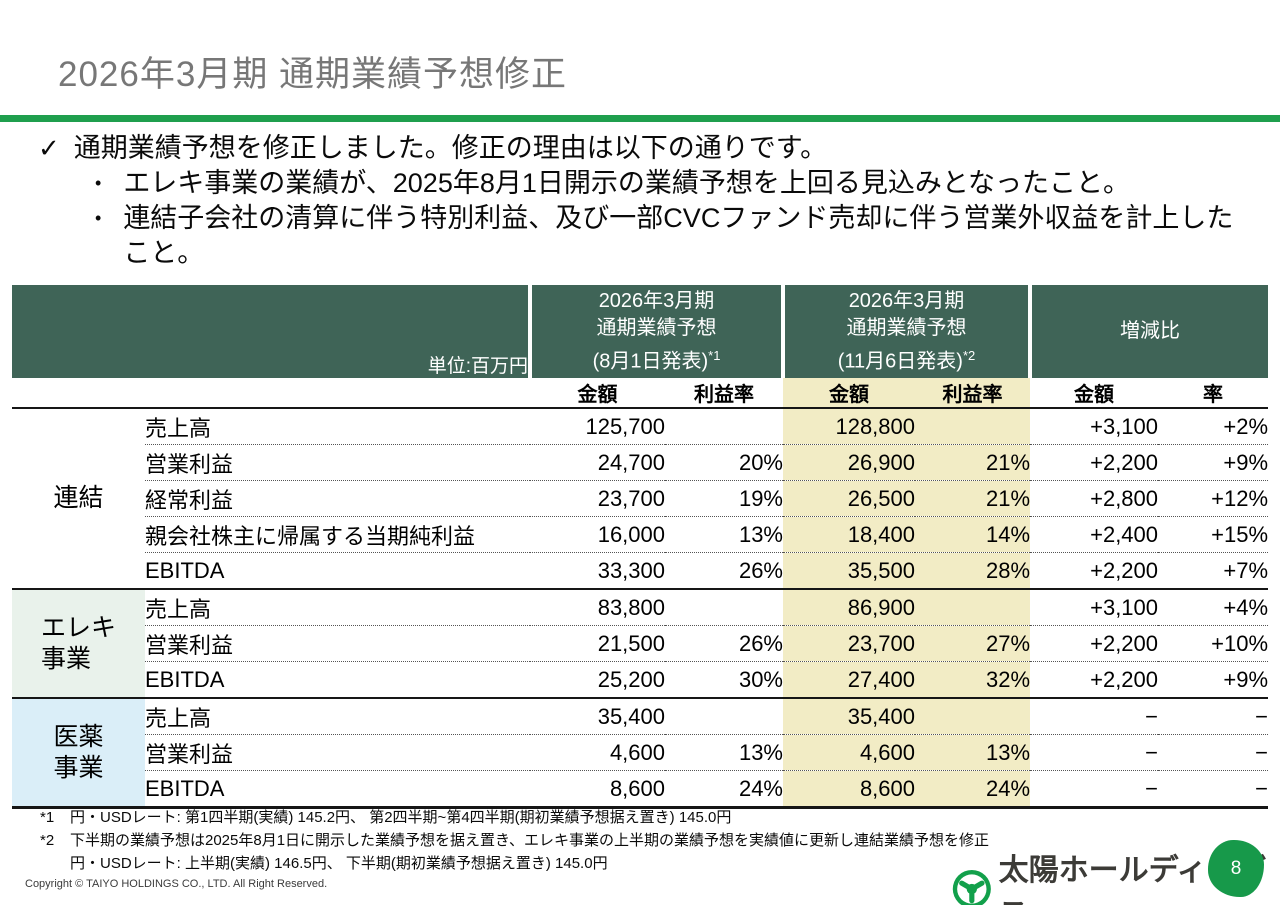  I want to click on cell-diff-rate: +15%, so click(1213, 534).